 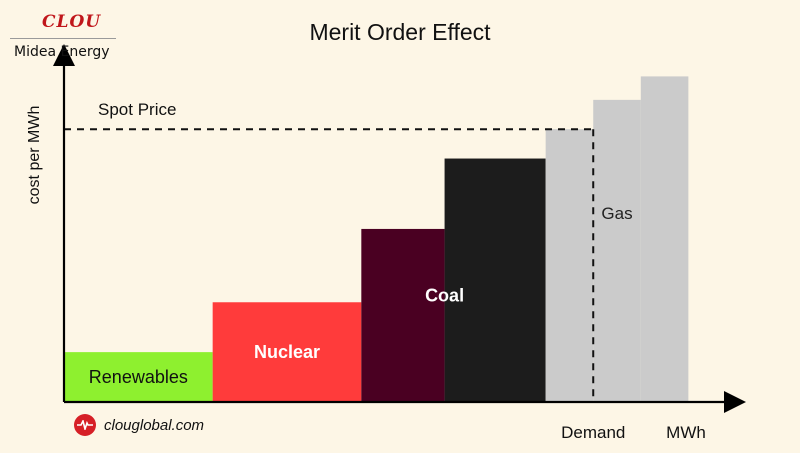 I want to click on bar-label-gas: Gas, so click(x=616, y=213).